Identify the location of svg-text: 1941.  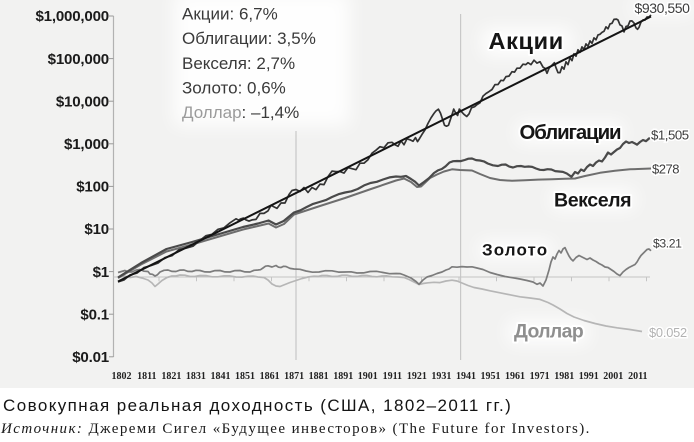
(466, 376).